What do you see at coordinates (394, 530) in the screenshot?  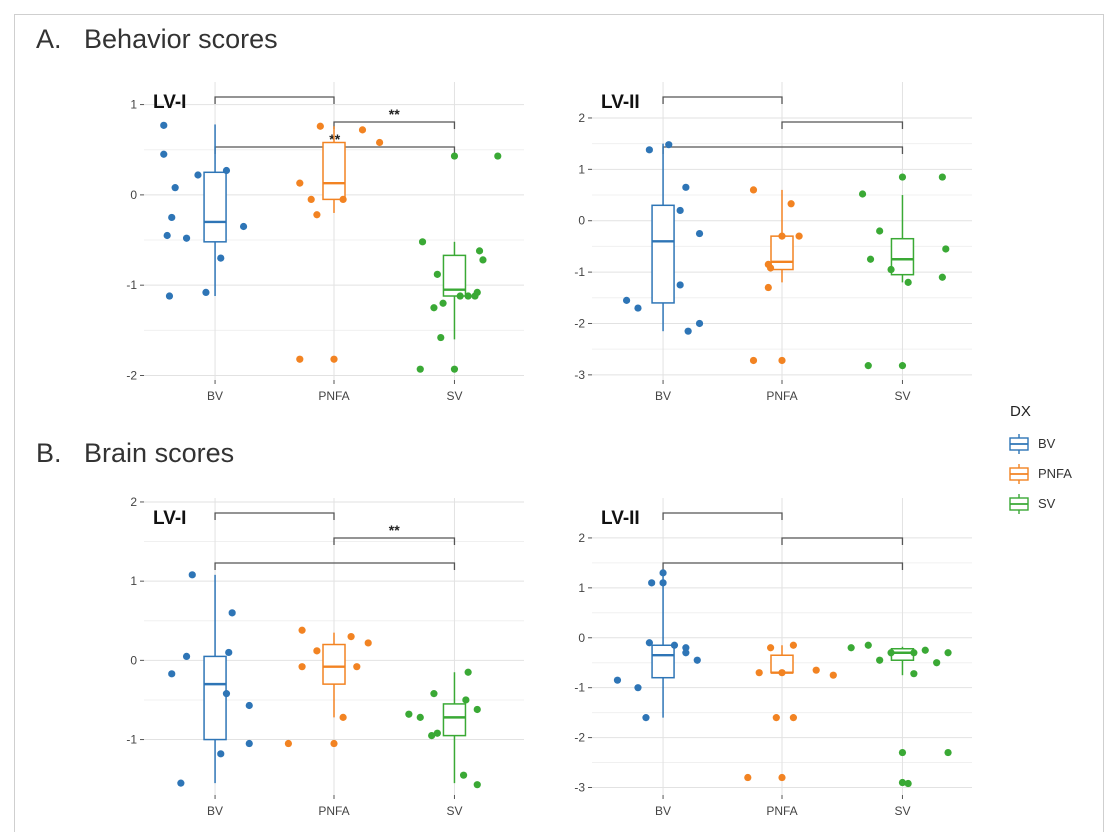 I see `significance-label: **` at bounding box center [394, 530].